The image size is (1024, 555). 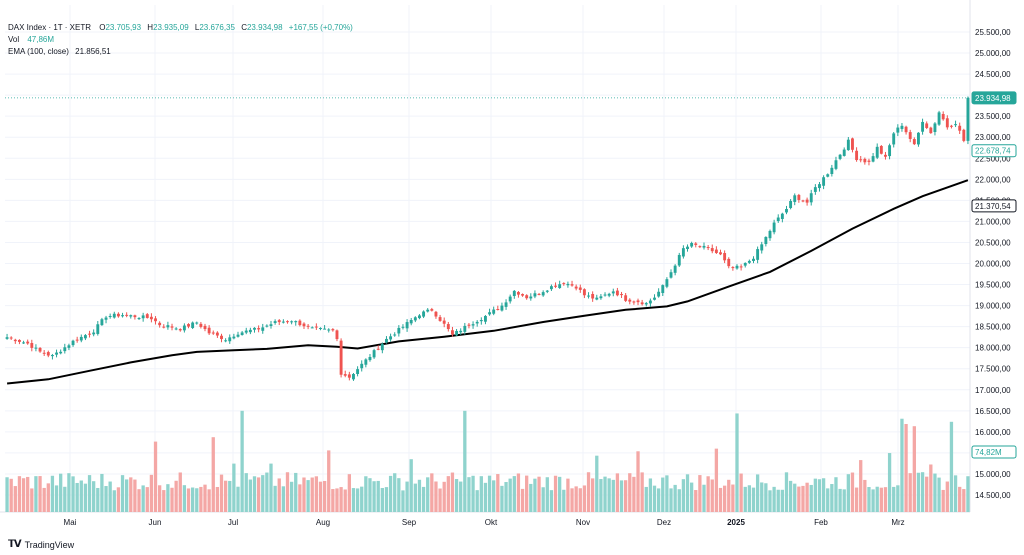 What do you see at coordinates (484, 522) in the screenshot?
I see `time-axis: Mai Jun Jul Aug Sep Okt Nov Dez 2025 Feb Mrz` at bounding box center [484, 522].